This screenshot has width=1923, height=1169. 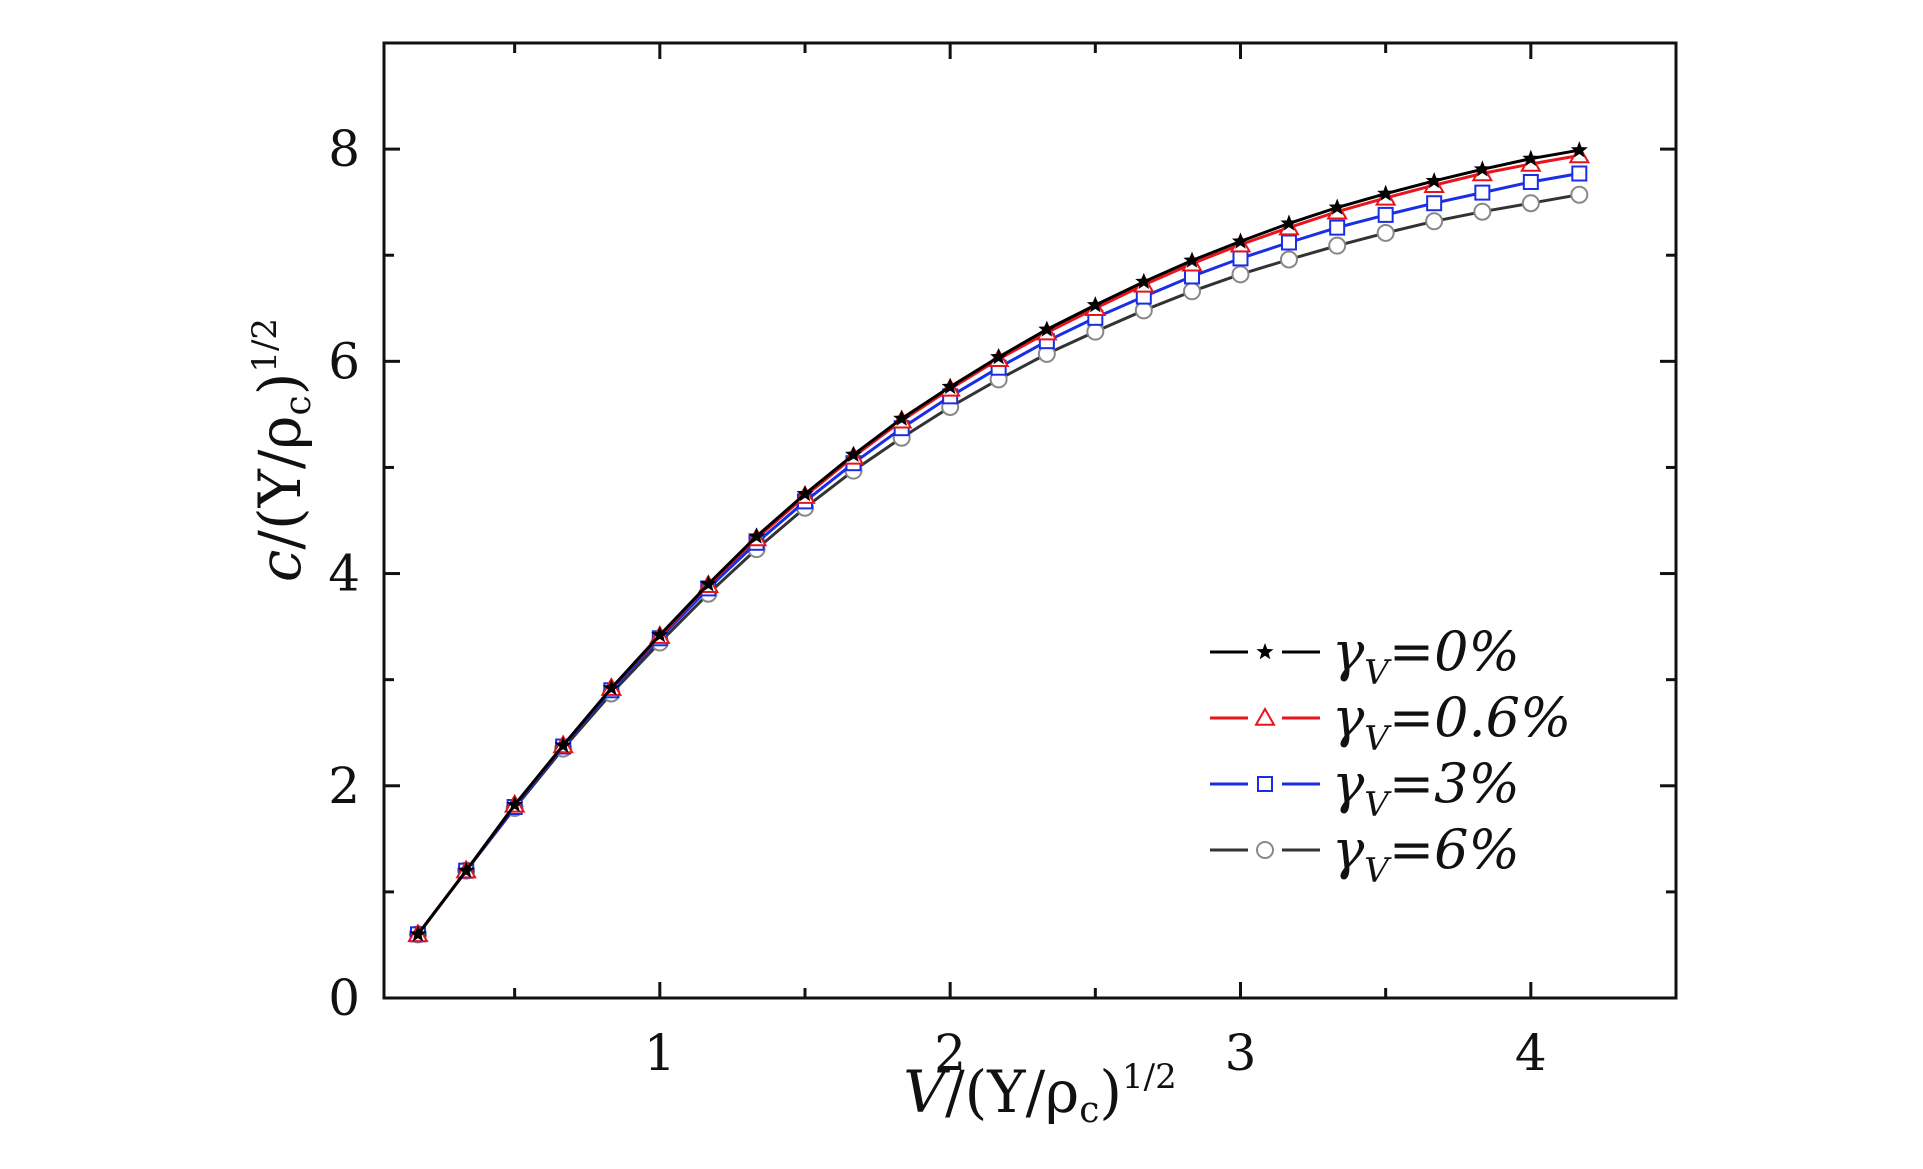 I want to click on x-tick-label: 2, so click(x=950, y=1053).